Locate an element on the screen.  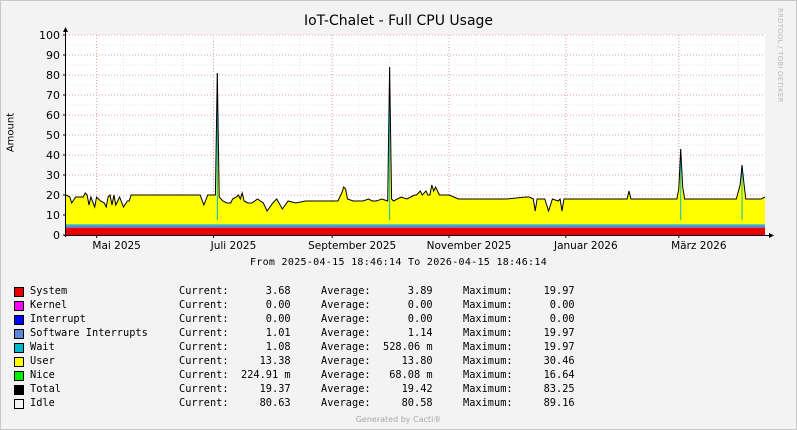
x-tick-label: September 2025 is located at coordinates (352, 246).